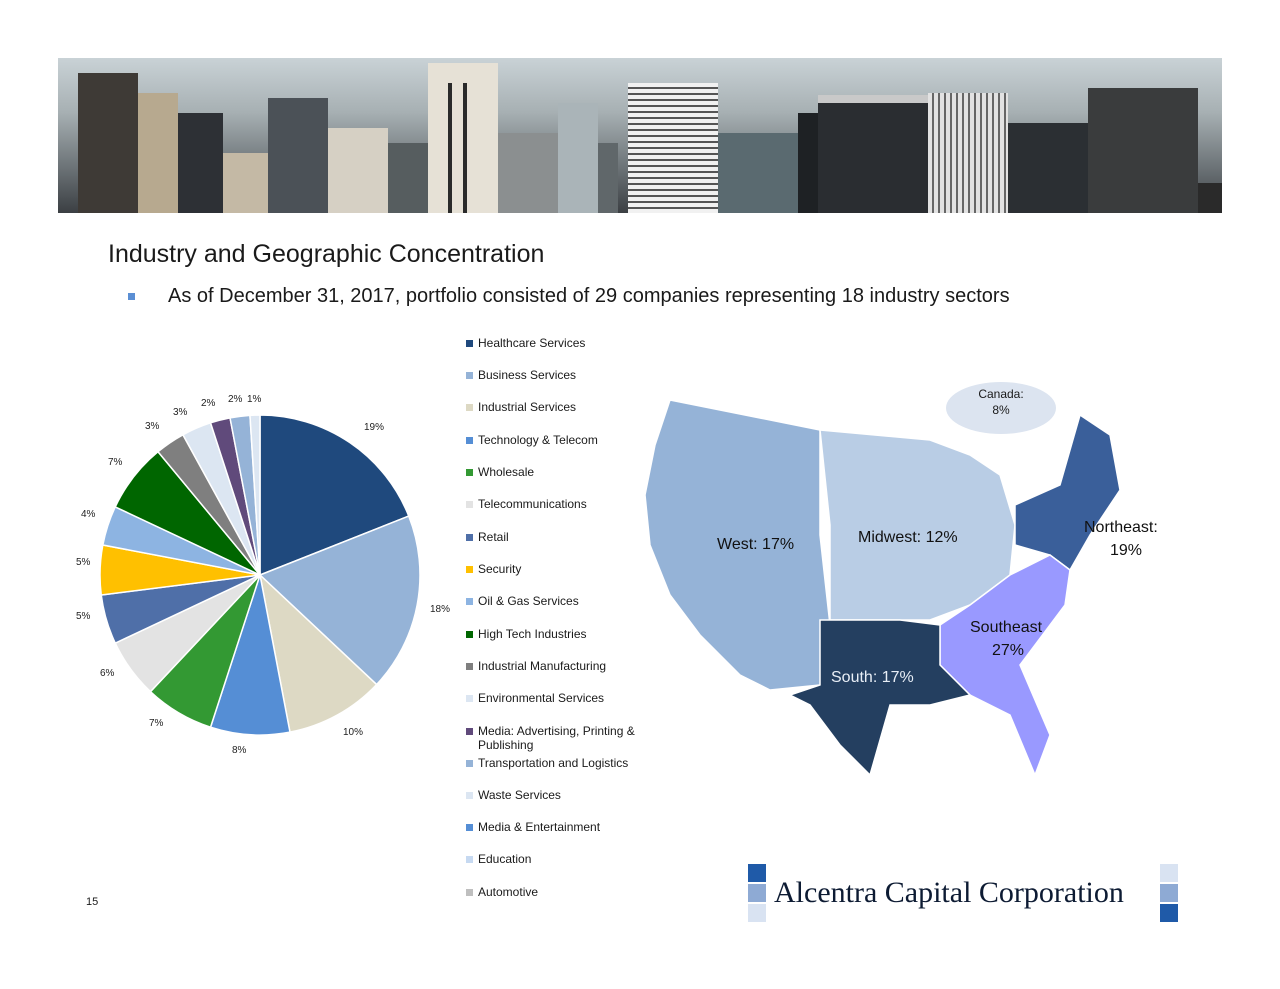 This screenshot has width=1280, height=989. I want to click on legend-label: Oil & Gas Services, so click(528, 601).